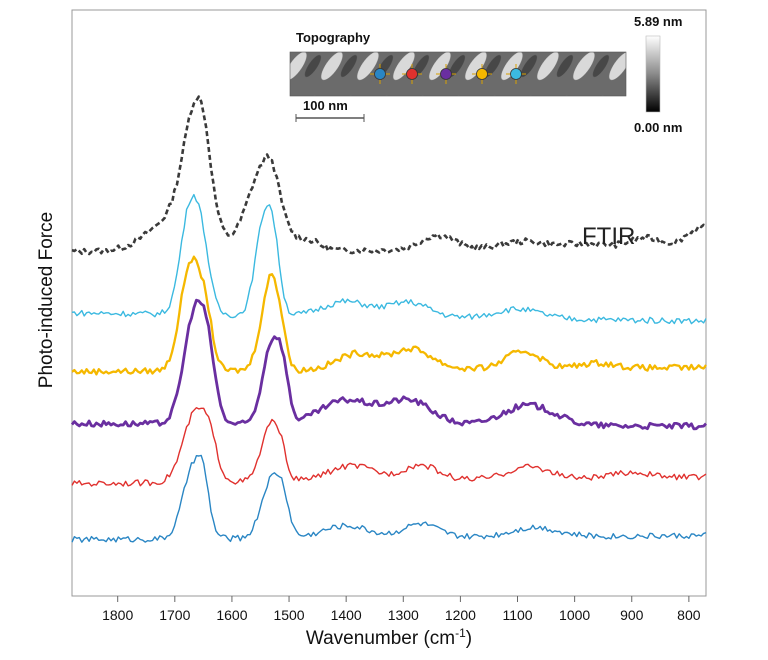 This screenshot has width=768, height=660. What do you see at coordinates (517, 615) in the screenshot?
I see `x-tick-label-1100: 1100` at bounding box center [517, 615].